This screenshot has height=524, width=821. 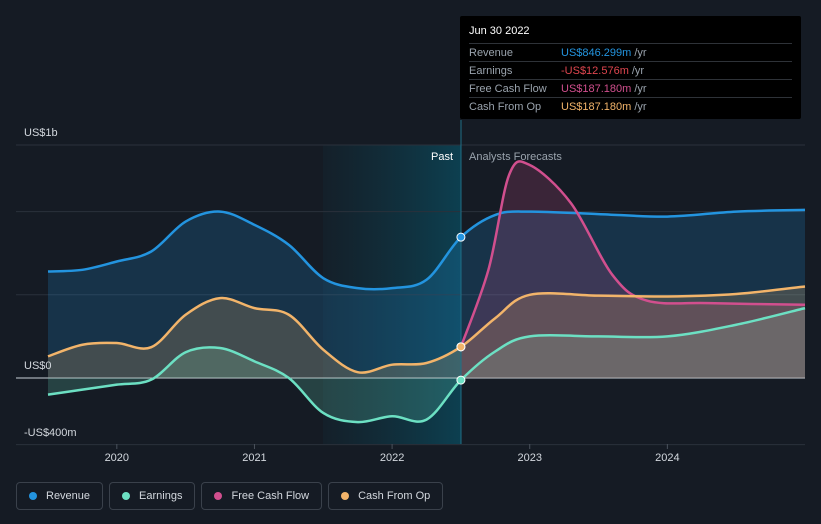 I want to click on tooltip-row-earnings: Earnings -US$12.576m /yr, so click(x=630, y=70).